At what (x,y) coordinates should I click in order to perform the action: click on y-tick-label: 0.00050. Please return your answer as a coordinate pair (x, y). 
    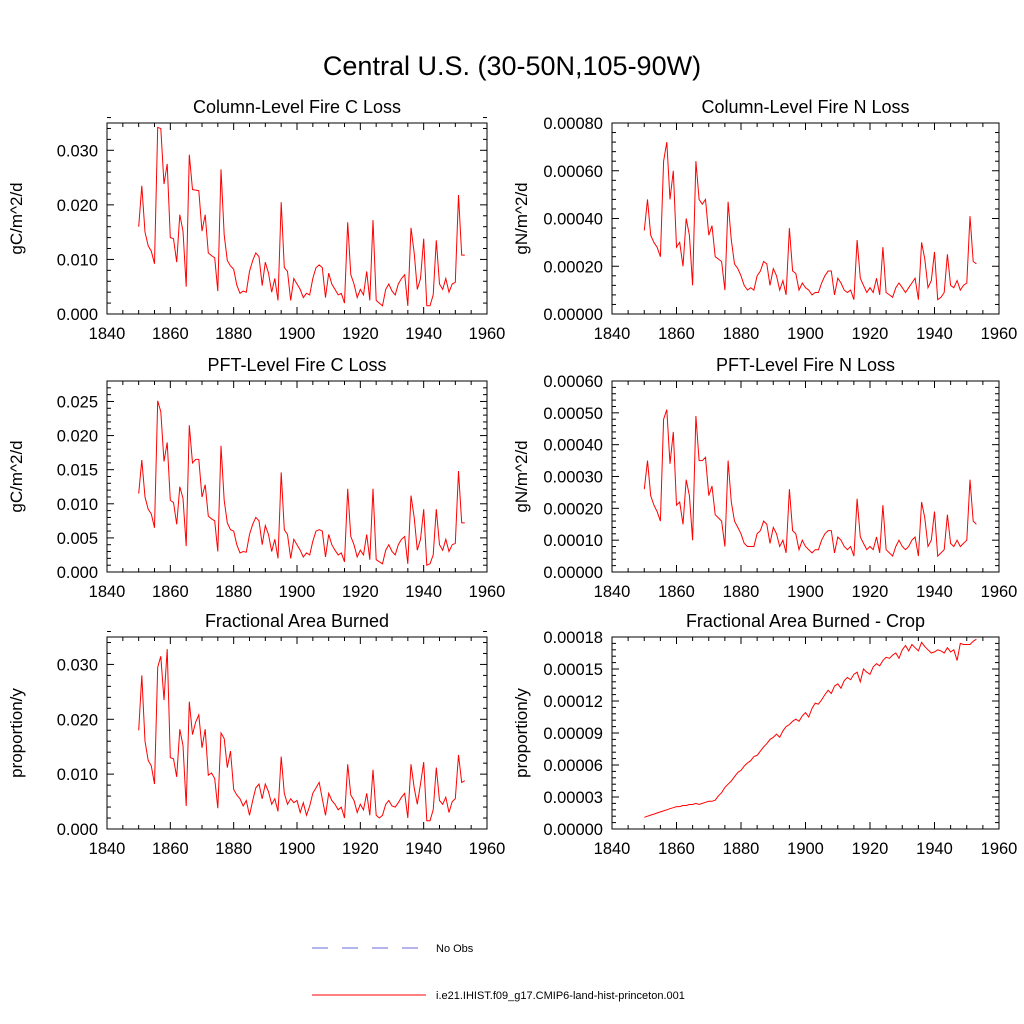
    Looking at the image, I should click on (573, 414).